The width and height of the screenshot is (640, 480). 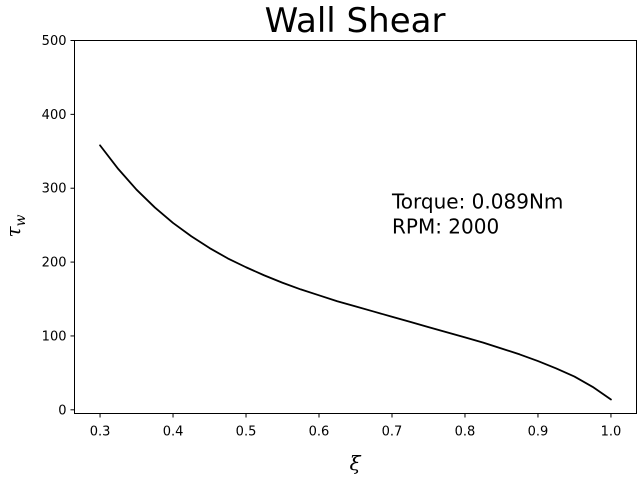 What do you see at coordinates (477, 201) in the screenshot?
I see `torque-annotation-line: Torque: 0.089Nm` at bounding box center [477, 201].